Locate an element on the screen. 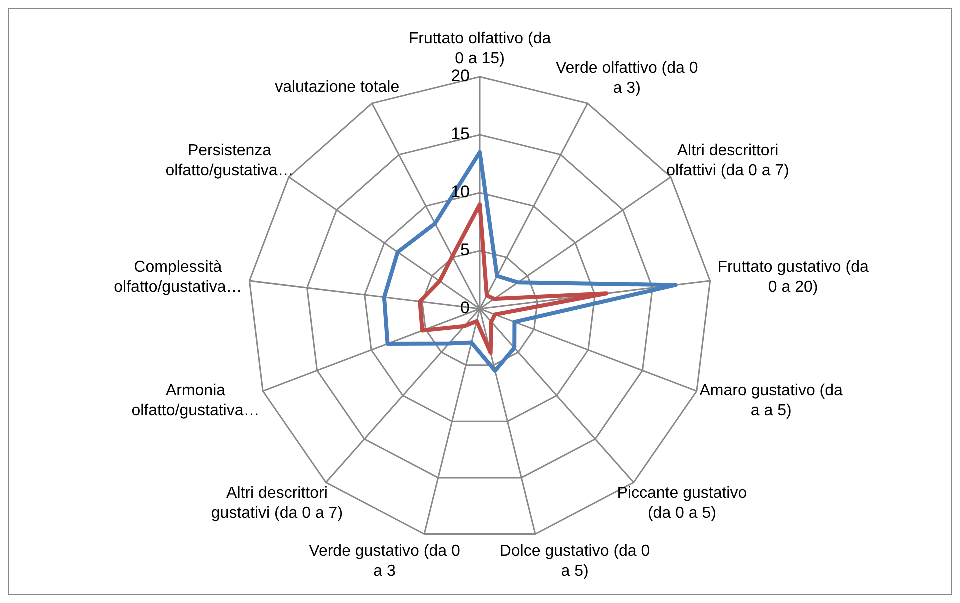 The image size is (960, 603). spoke-label: Piccante gustativo (da 0 a 5) is located at coordinates (682, 503).